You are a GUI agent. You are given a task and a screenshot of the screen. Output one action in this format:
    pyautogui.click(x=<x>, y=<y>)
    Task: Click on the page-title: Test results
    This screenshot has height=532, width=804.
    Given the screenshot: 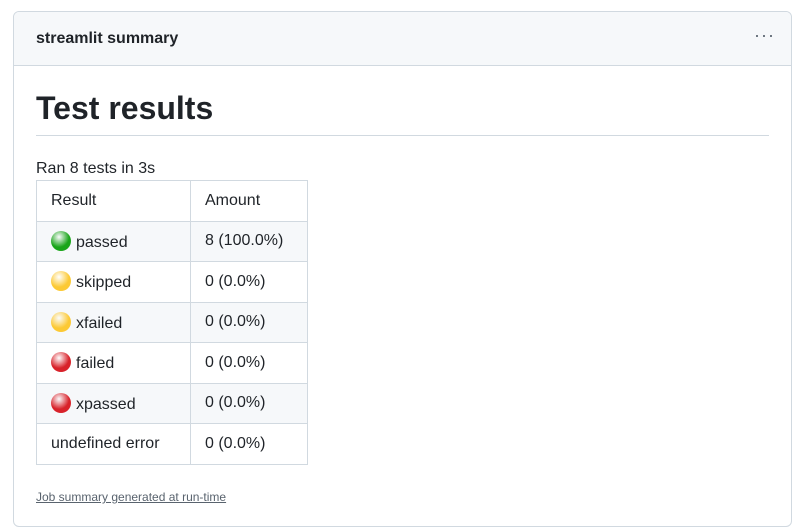 What is the action you would take?
    pyautogui.click(x=402, y=112)
    